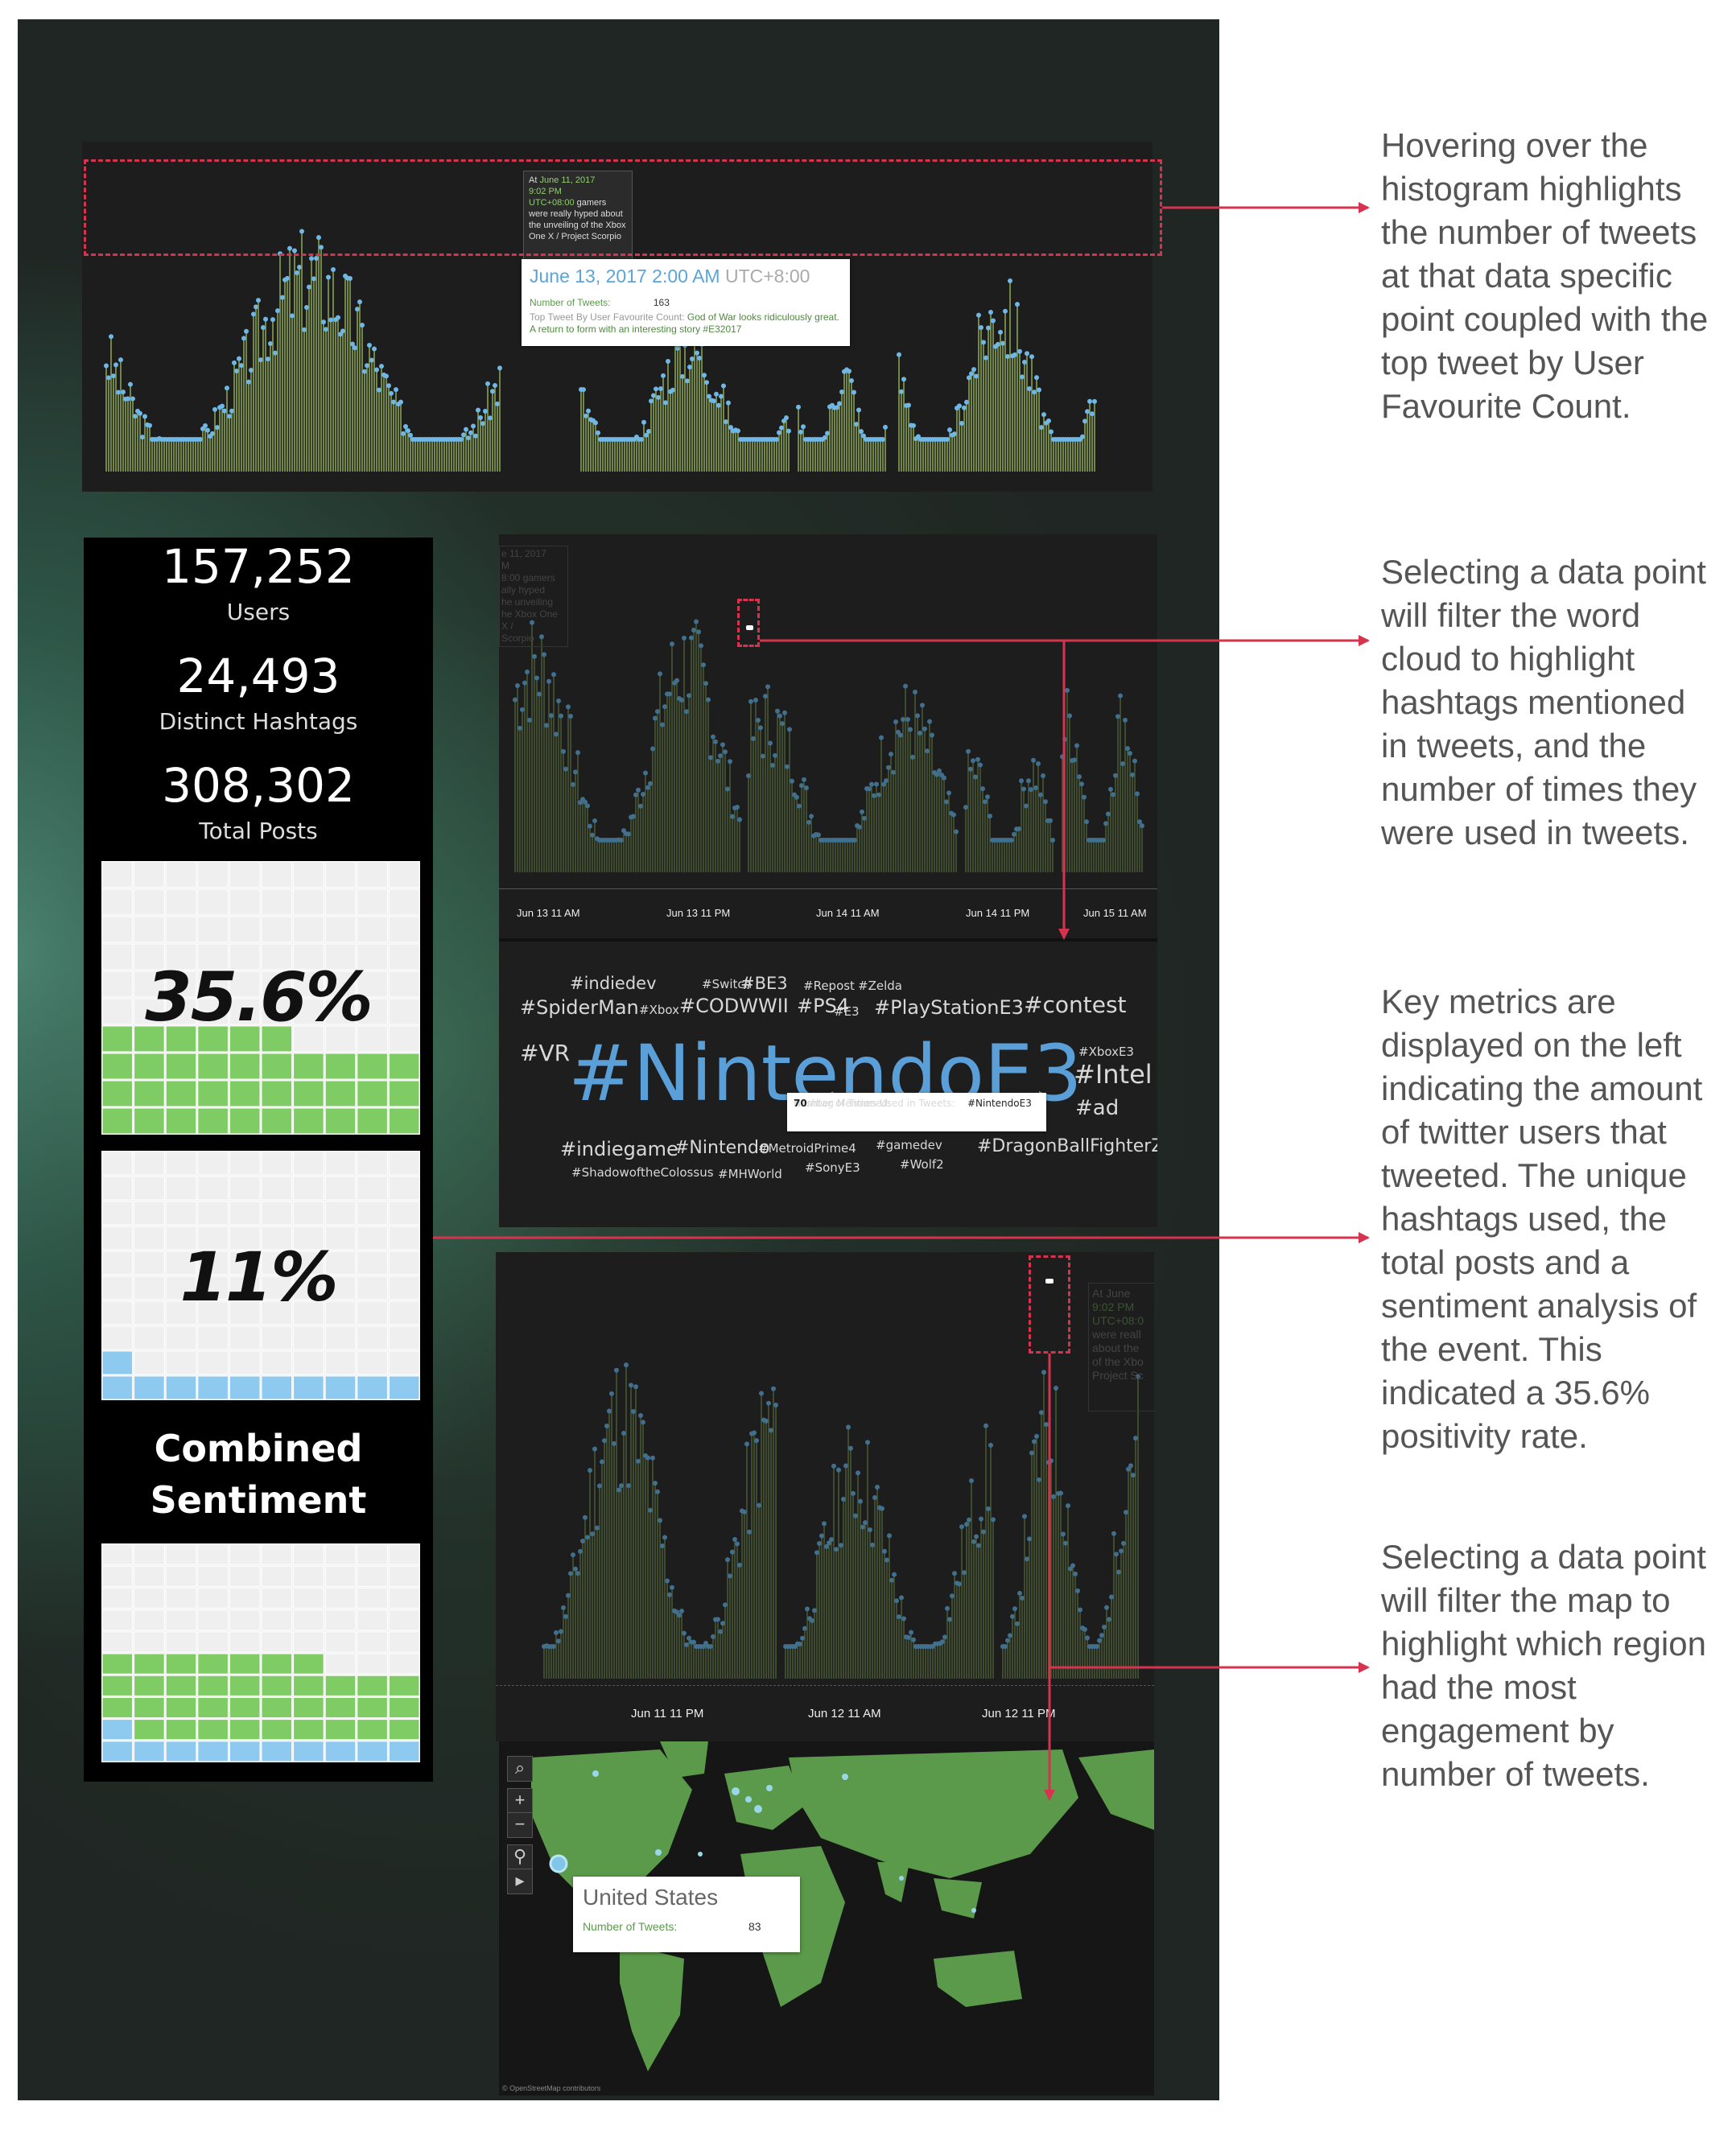 The width and height of the screenshot is (1736, 2147). I want to click on word-playstatione3: #PlayStationE3, so click(949, 1007).